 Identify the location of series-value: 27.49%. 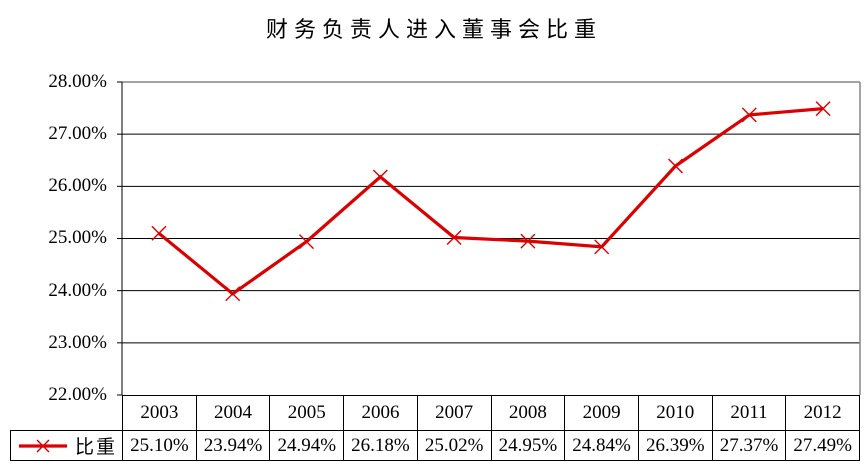
(823, 445).